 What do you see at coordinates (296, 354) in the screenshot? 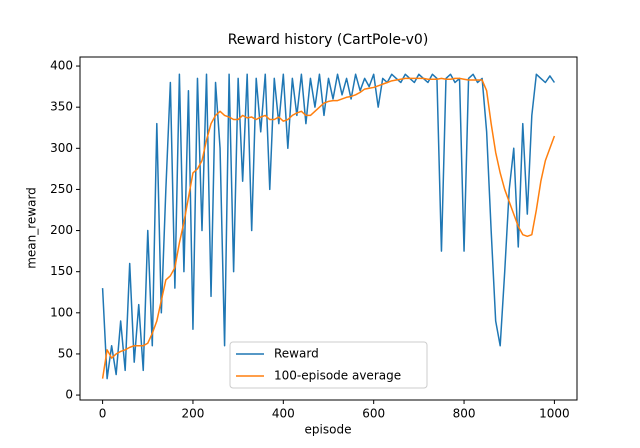
I see `legend-label: Reward` at bounding box center [296, 354].